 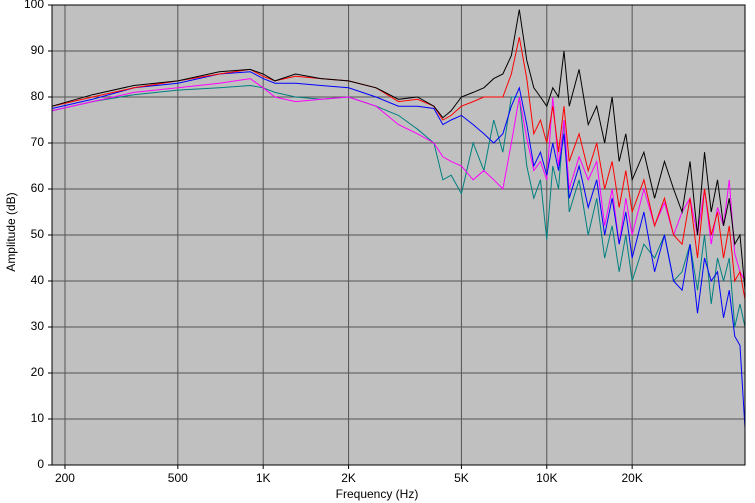 What do you see at coordinates (178, 478) in the screenshot?
I see `x-tick-label: 500` at bounding box center [178, 478].